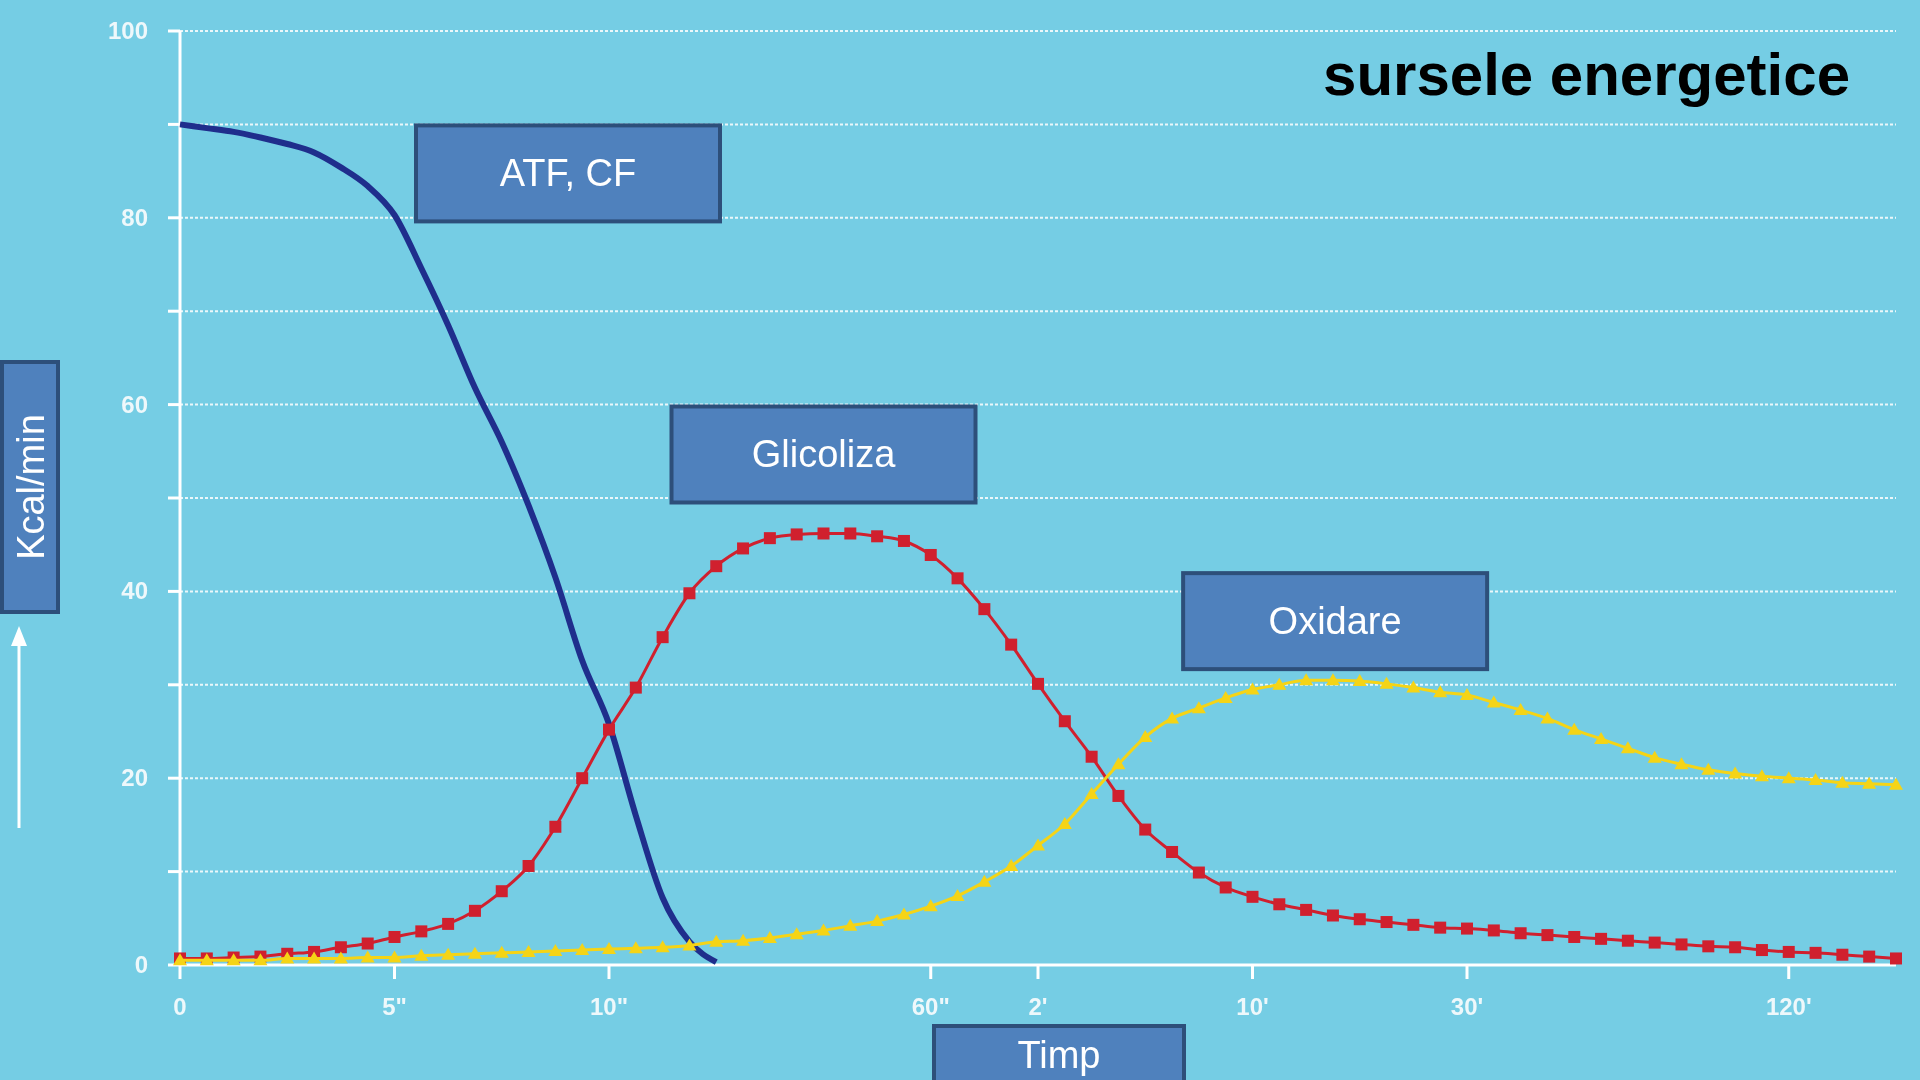 Image resolution: width=1920 pixels, height=1080 pixels. I want to click on y-tick-label: 60, so click(134, 404).